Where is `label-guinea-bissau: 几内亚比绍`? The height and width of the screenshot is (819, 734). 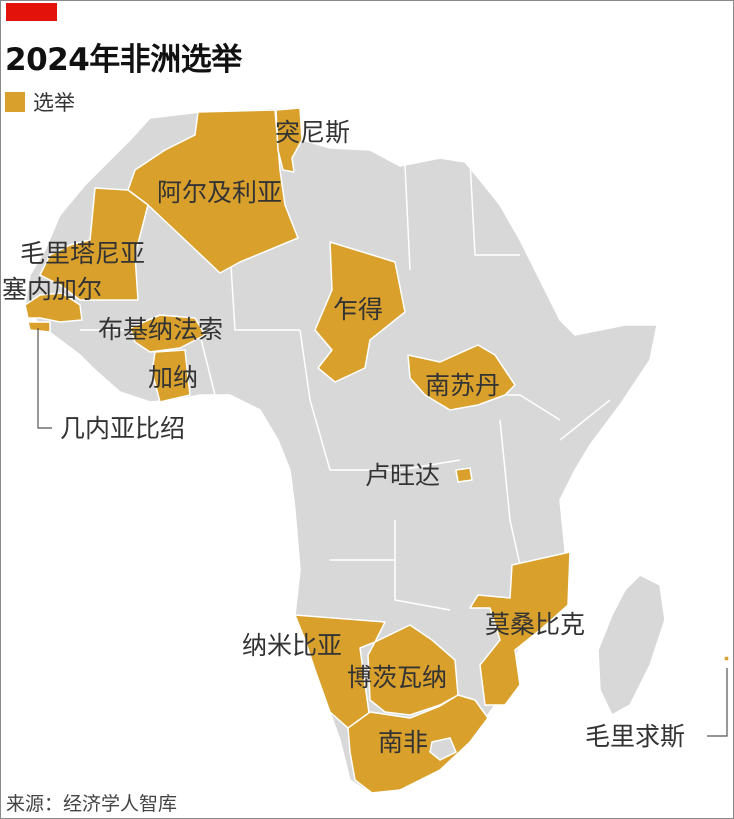 label-guinea-bissau: 几内亚比绍 is located at coordinates (122, 428).